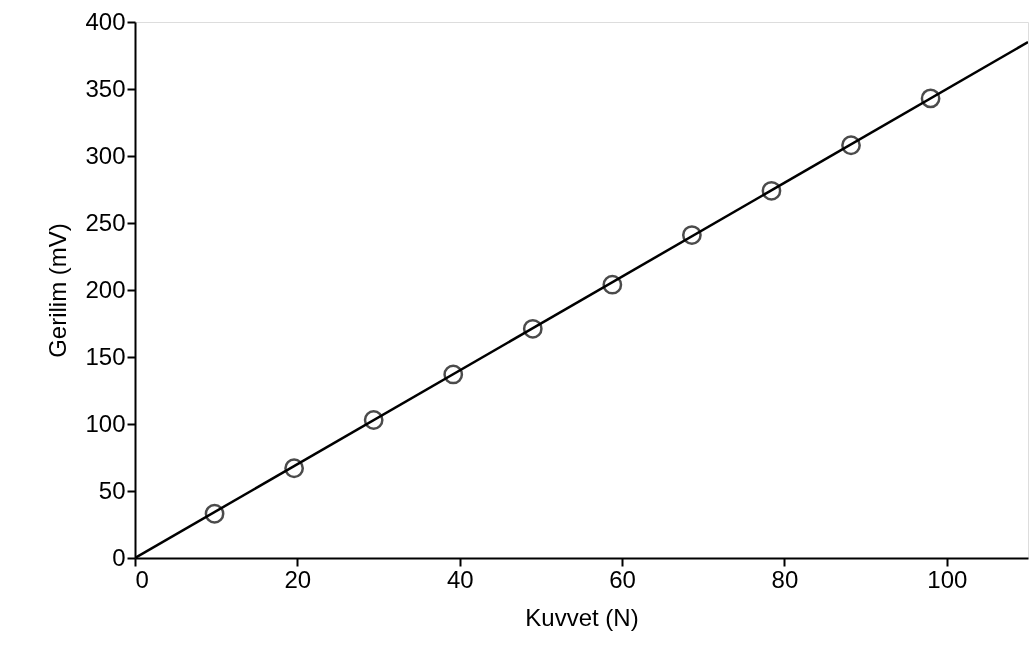  Describe the element at coordinates (105, 423) in the screenshot. I see `y-tick-label: 100` at that location.